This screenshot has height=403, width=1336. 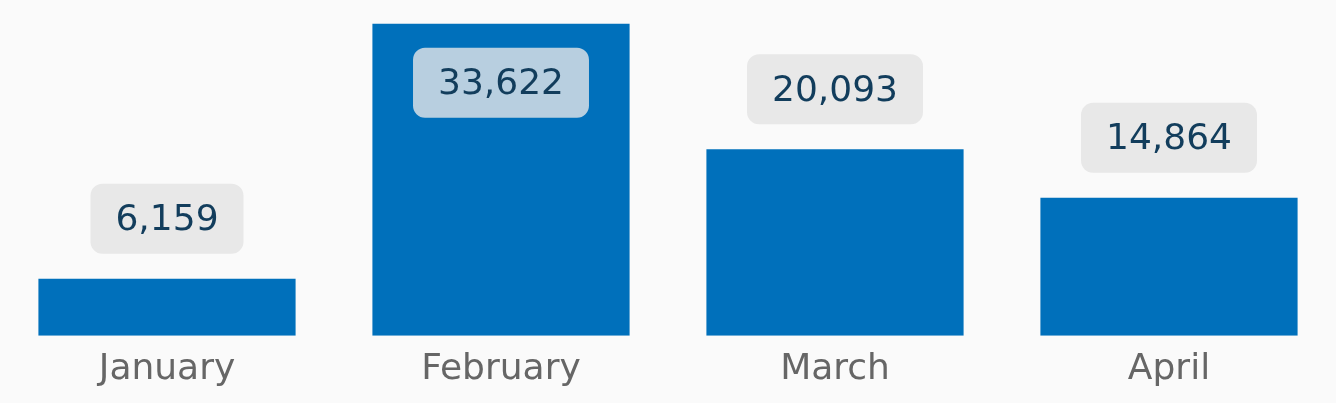 What do you see at coordinates (166, 366) in the screenshot?
I see `x-tick-label: January` at bounding box center [166, 366].